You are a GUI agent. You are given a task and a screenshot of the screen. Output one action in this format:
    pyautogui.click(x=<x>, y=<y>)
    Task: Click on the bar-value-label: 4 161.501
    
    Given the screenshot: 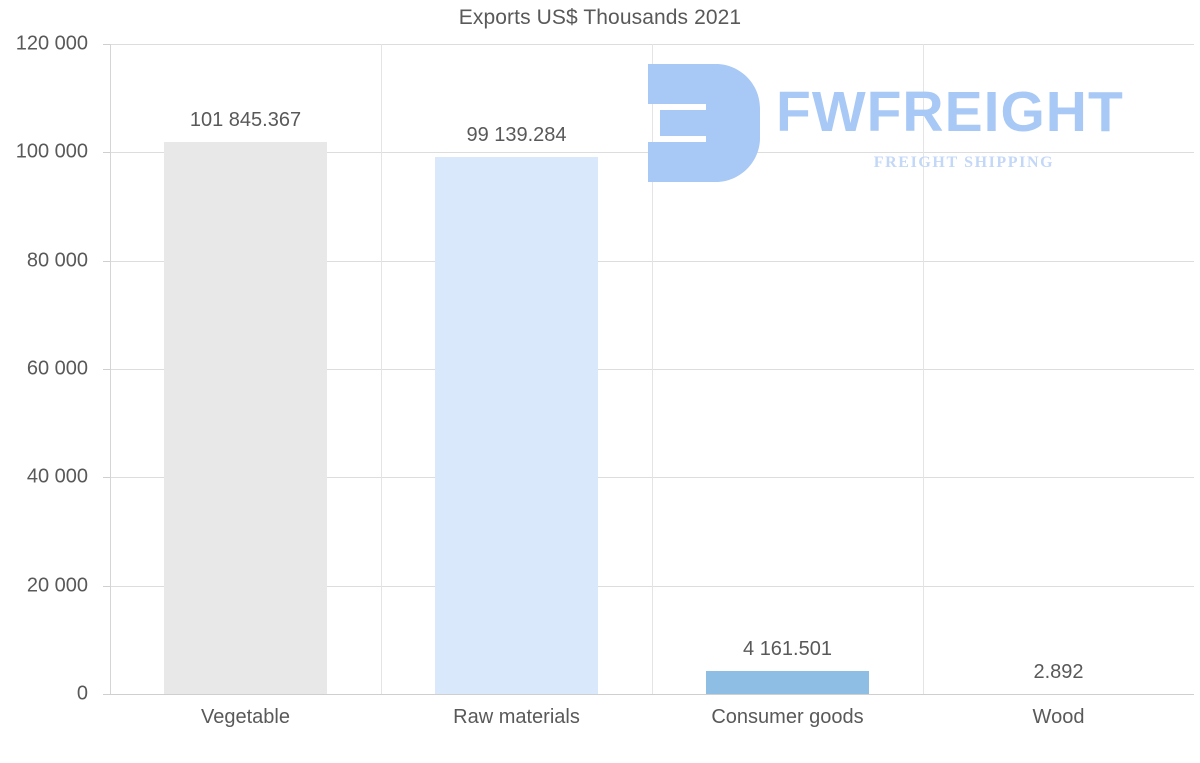 What is the action you would take?
    pyautogui.click(x=787, y=649)
    